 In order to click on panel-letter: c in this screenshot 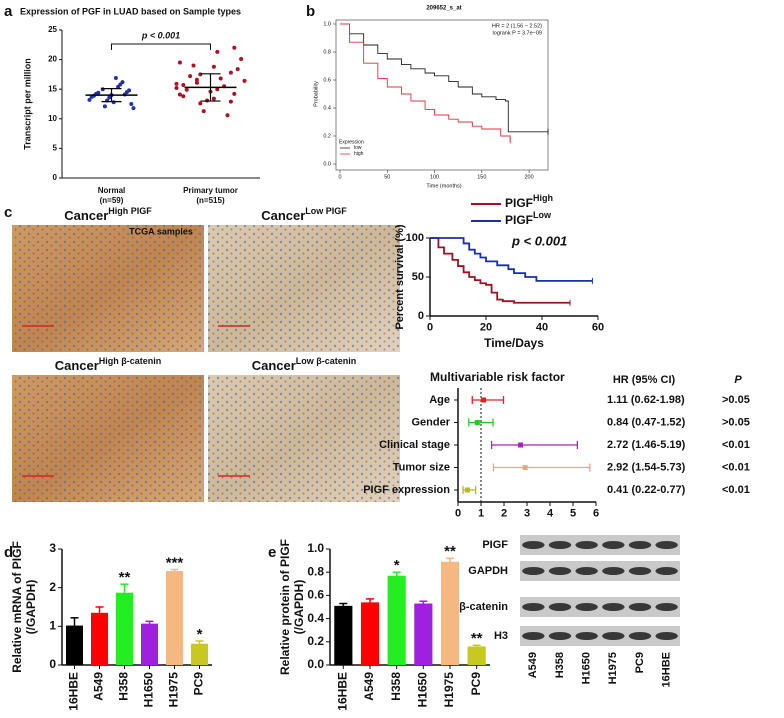, I will do `click(8, 212)`.